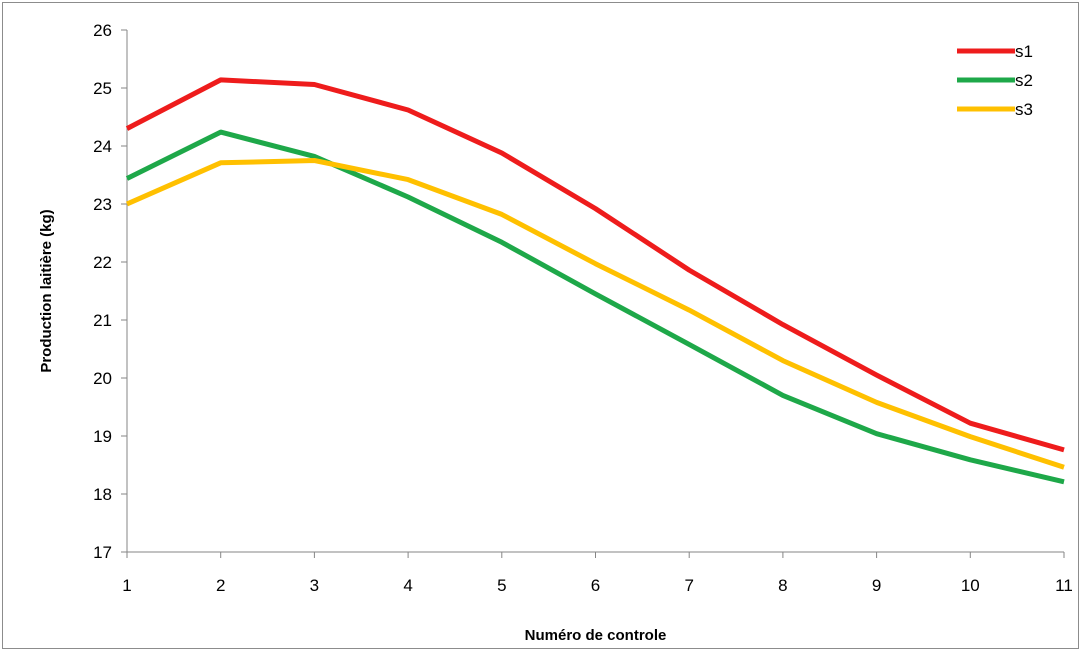 This screenshot has width=1083, height=653. Describe the element at coordinates (876, 585) in the screenshot. I see `x-tick-label: 9` at that location.